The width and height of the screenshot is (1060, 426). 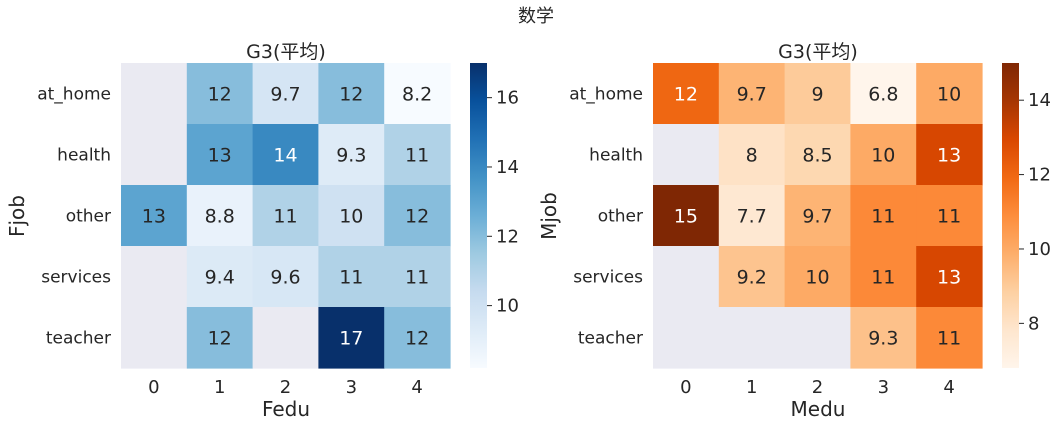 I want to click on figure-suptitle: 数学, so click(x=536, y=16).